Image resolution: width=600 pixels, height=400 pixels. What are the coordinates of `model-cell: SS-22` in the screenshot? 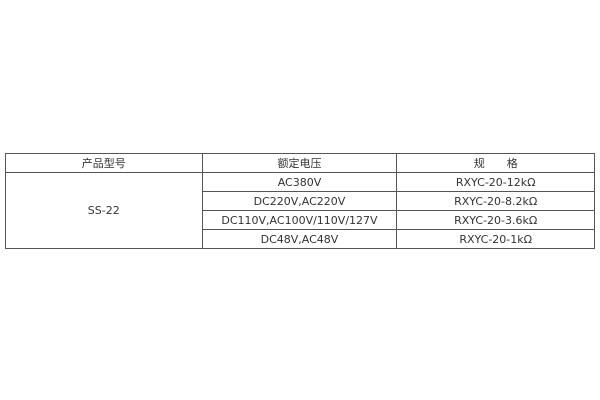 It's located at (104, 210).